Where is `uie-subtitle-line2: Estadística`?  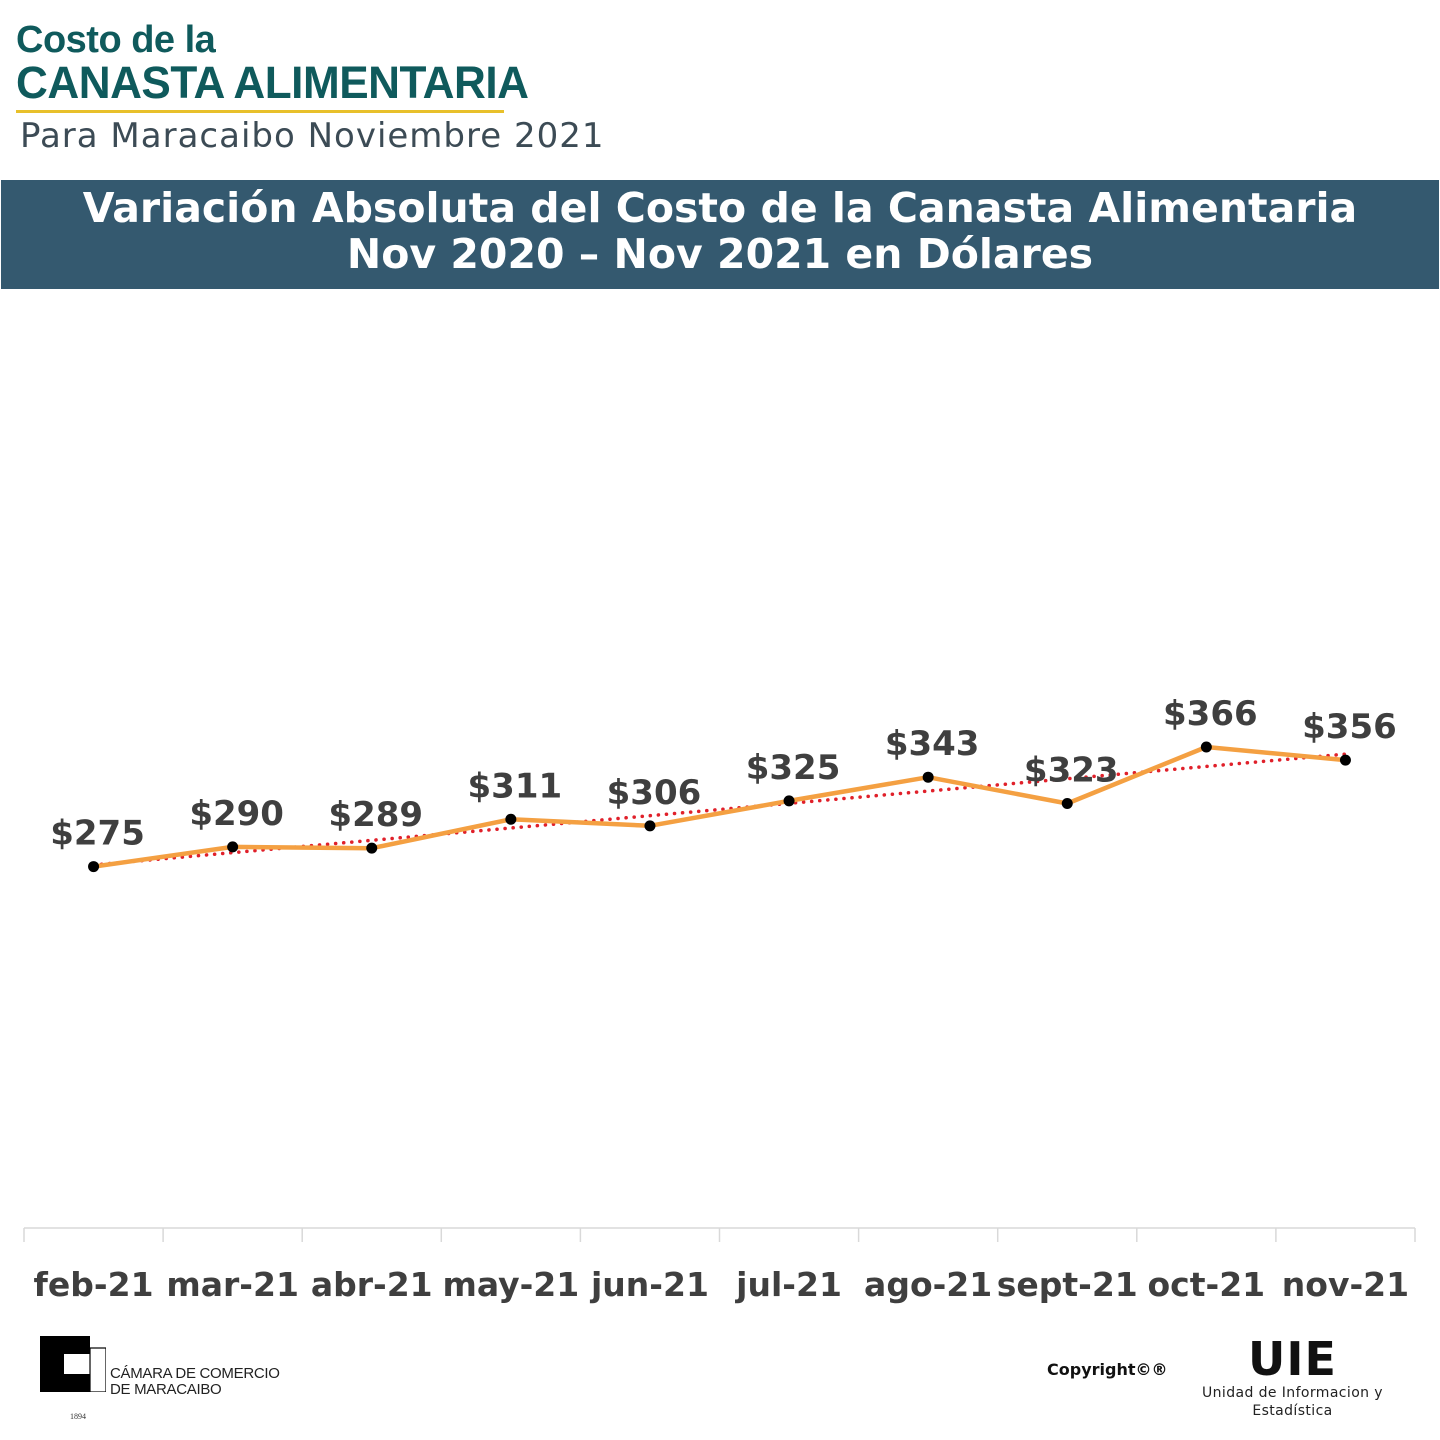
uie-subtitle-line2: Estadística is located at coordinates (1292, 1411).